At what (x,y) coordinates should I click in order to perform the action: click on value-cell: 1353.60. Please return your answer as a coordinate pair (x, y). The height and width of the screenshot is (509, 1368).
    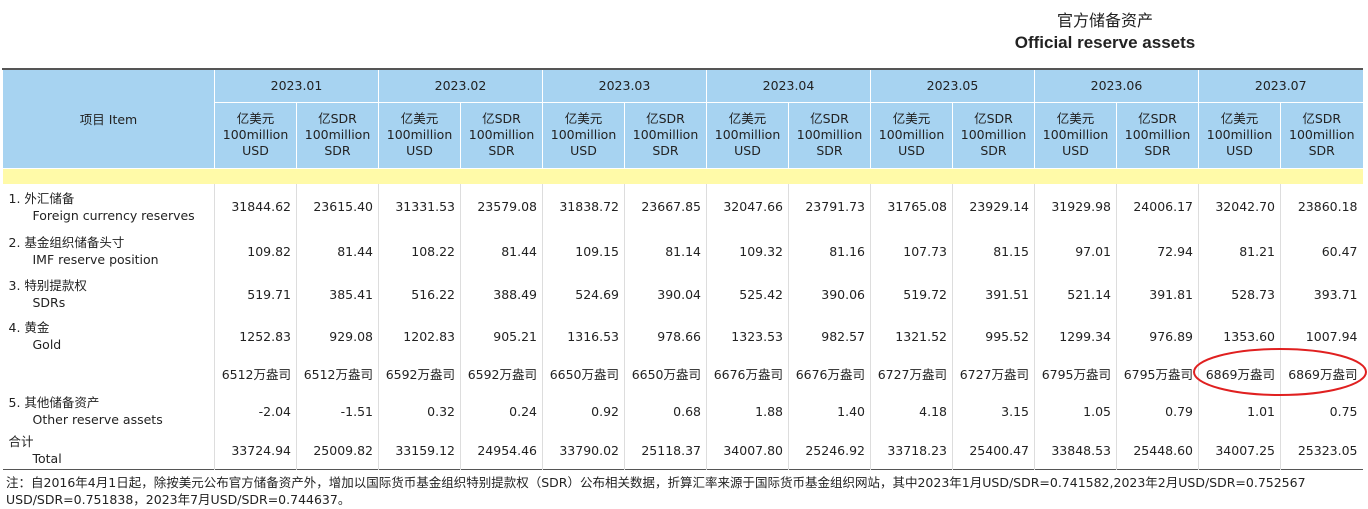
    Looking at the image, I should click on (1239, 336).